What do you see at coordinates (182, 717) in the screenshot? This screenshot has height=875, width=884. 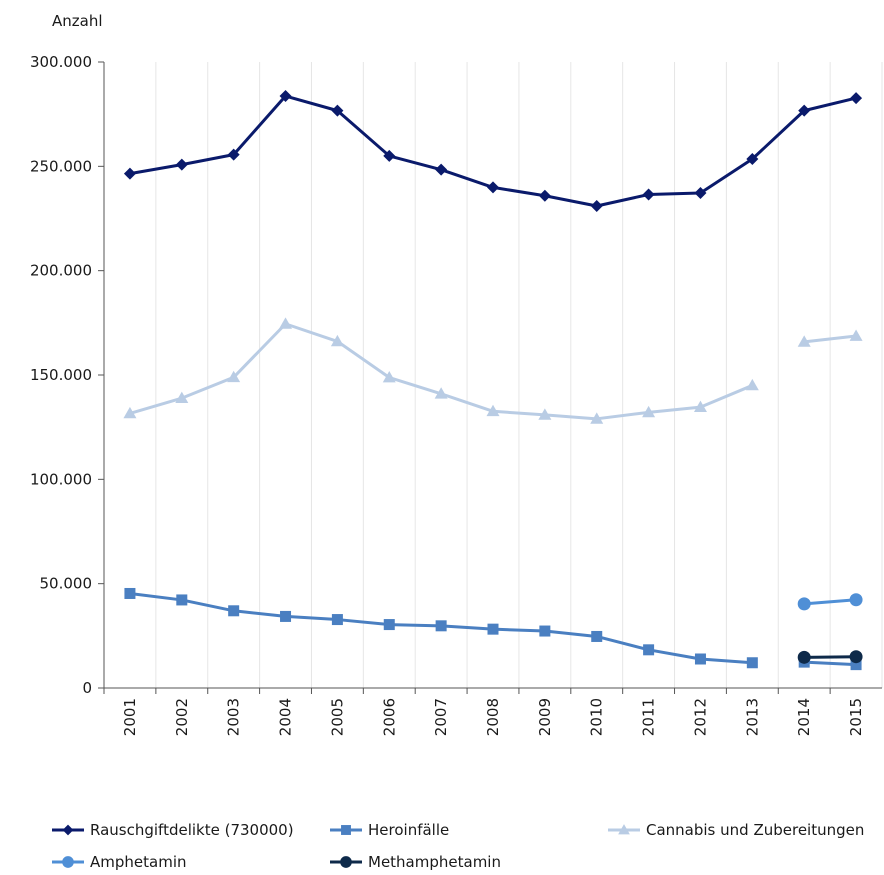 I see `x-tick-label: 2002` at bounding box center [182, 717].